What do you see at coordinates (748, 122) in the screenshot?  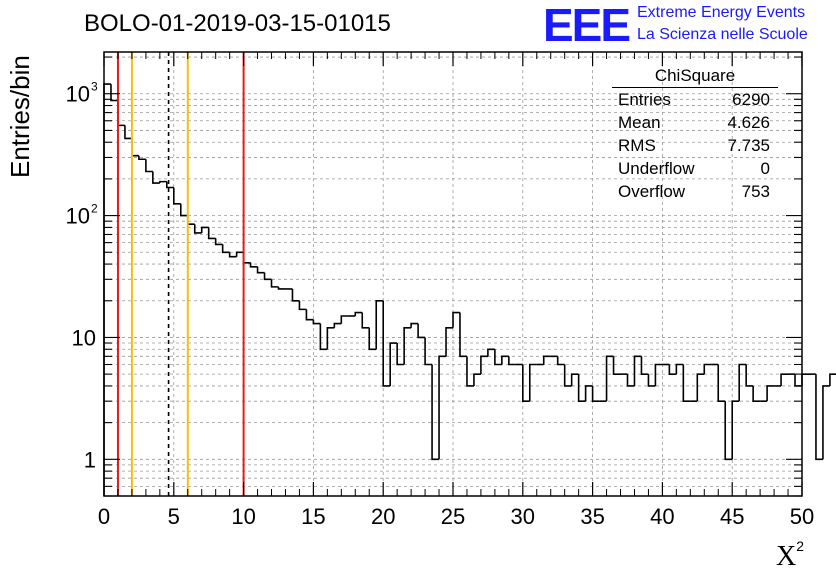 I see `stats-value: 4.626` at bounding box center [748, 122].